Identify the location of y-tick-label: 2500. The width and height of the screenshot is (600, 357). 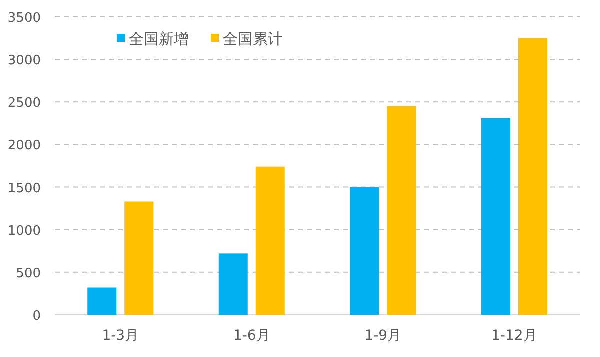
(24, 104).